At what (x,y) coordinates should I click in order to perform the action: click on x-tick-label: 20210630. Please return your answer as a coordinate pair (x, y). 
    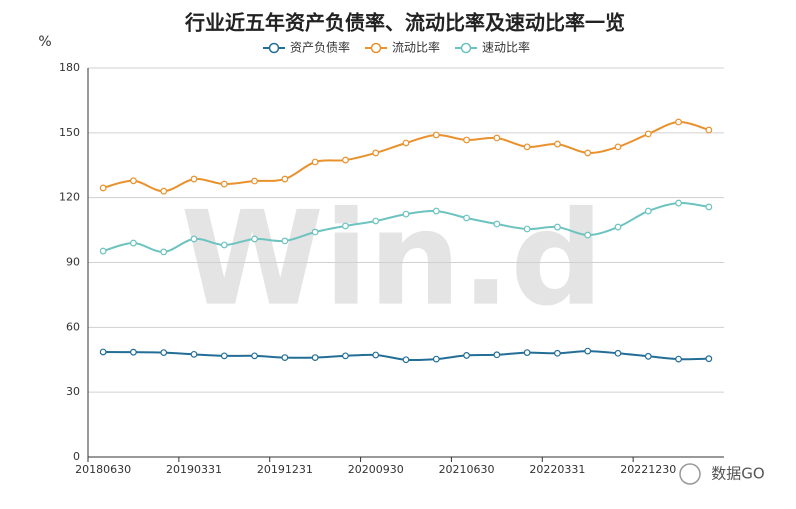
    Looking at the image, I should click on (467, 469).